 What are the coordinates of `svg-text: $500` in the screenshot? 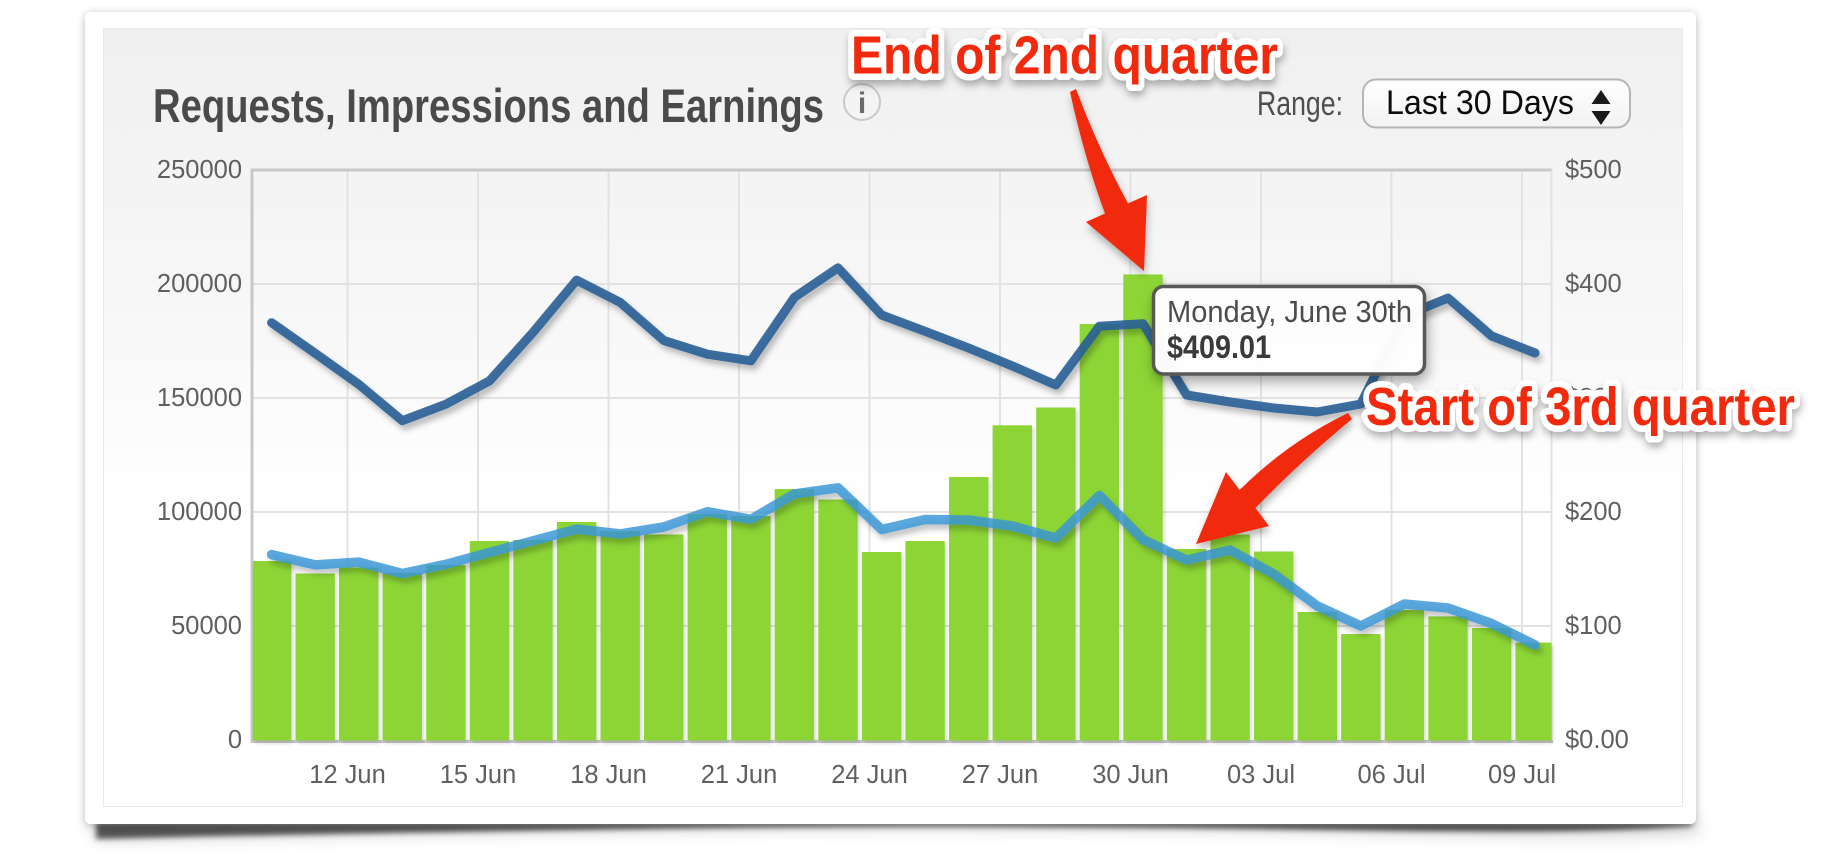 It's located at (1593, 170).